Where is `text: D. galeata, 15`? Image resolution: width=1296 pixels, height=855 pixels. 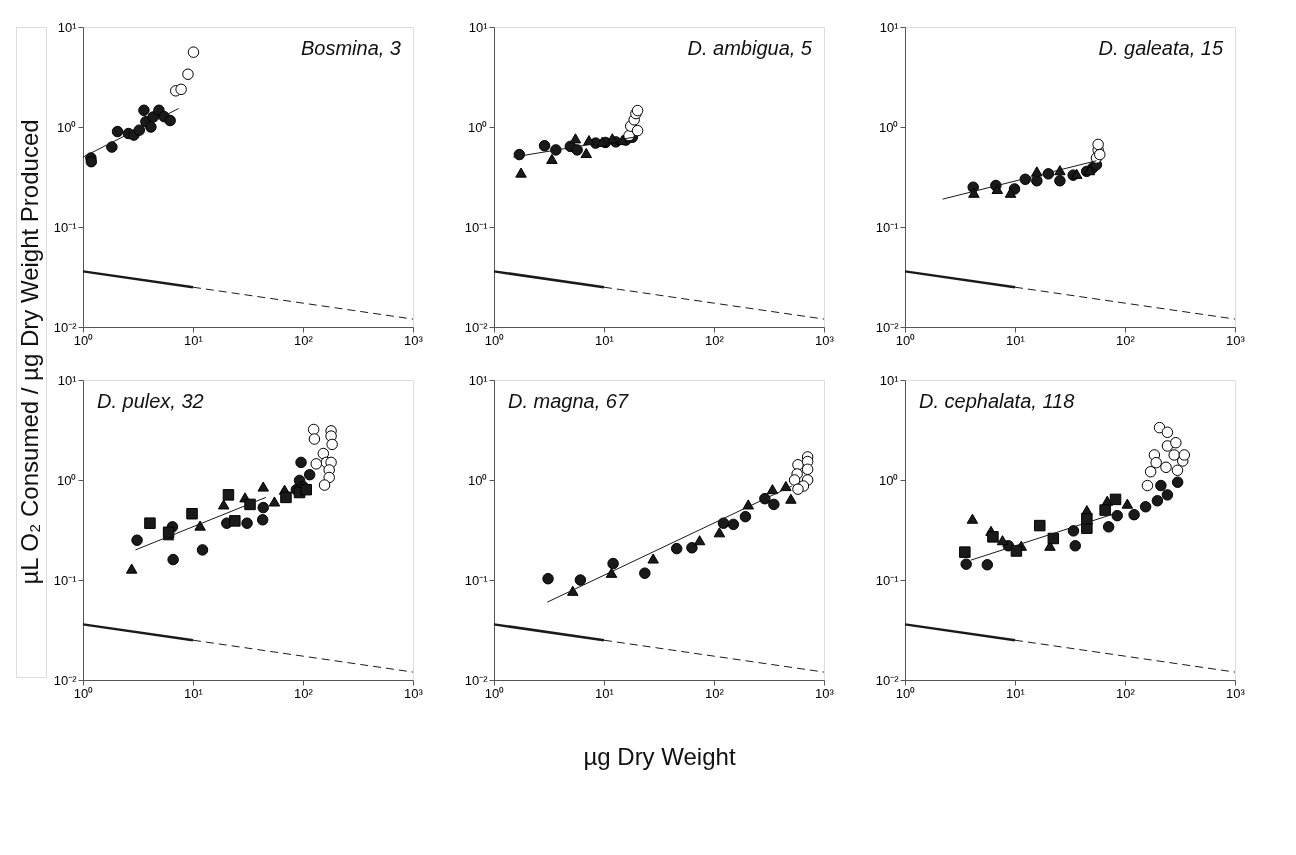
text: D. galeata, 15 is located at coordinates (1161, 48).